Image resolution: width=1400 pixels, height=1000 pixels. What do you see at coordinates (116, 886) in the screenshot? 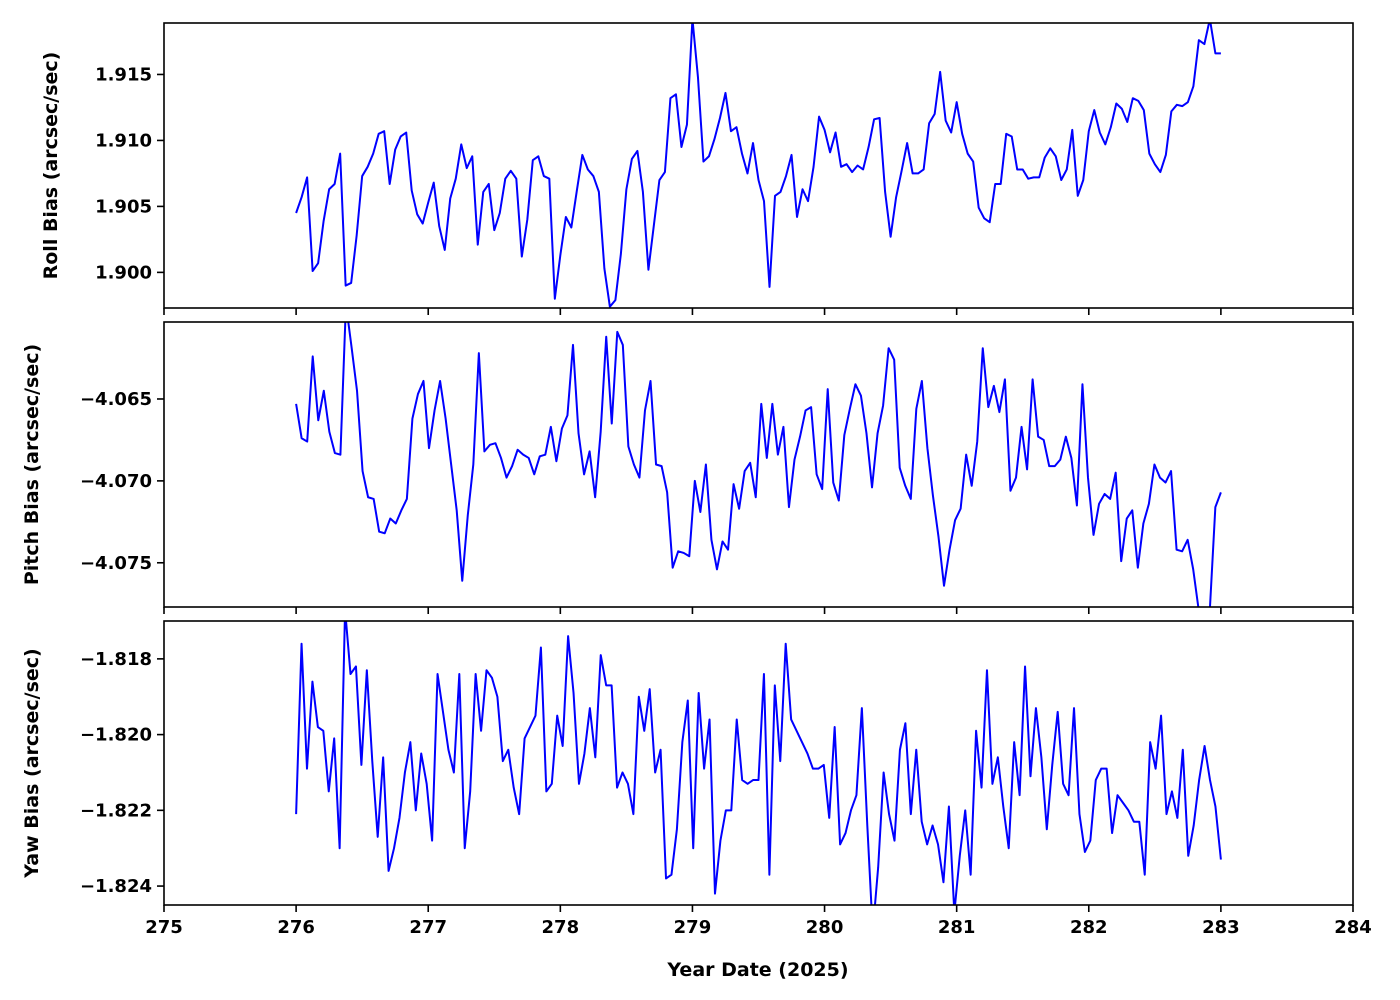
I see `yaw-ytick-label: −1.824` at bounding box center [116, 886].